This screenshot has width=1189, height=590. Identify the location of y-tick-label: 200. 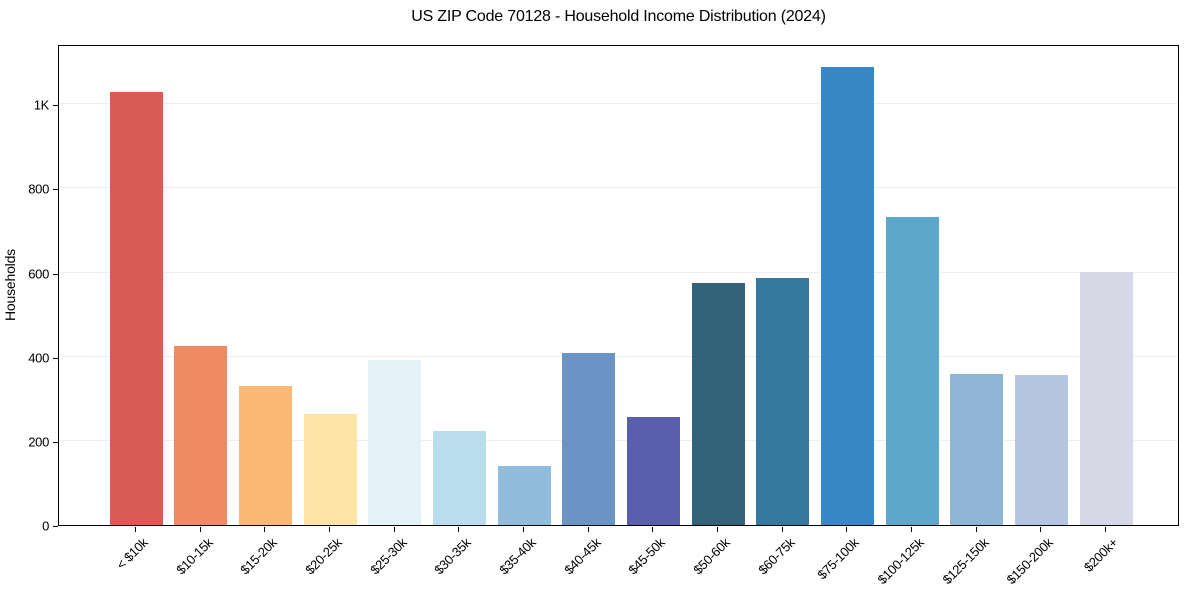
(38, 442).